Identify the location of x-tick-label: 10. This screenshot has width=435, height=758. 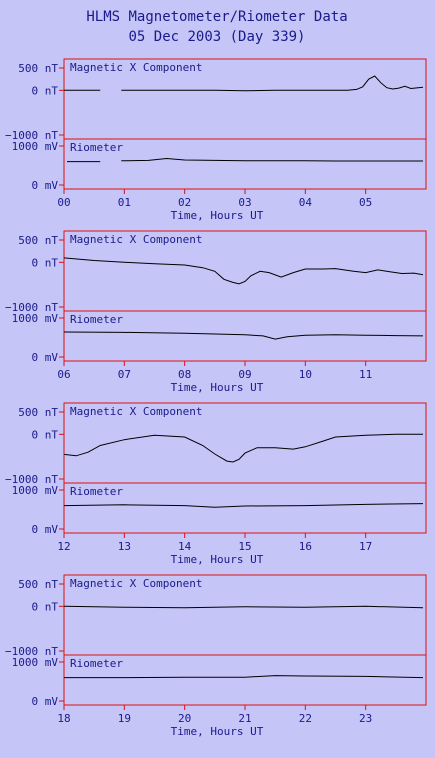
(305, 374).